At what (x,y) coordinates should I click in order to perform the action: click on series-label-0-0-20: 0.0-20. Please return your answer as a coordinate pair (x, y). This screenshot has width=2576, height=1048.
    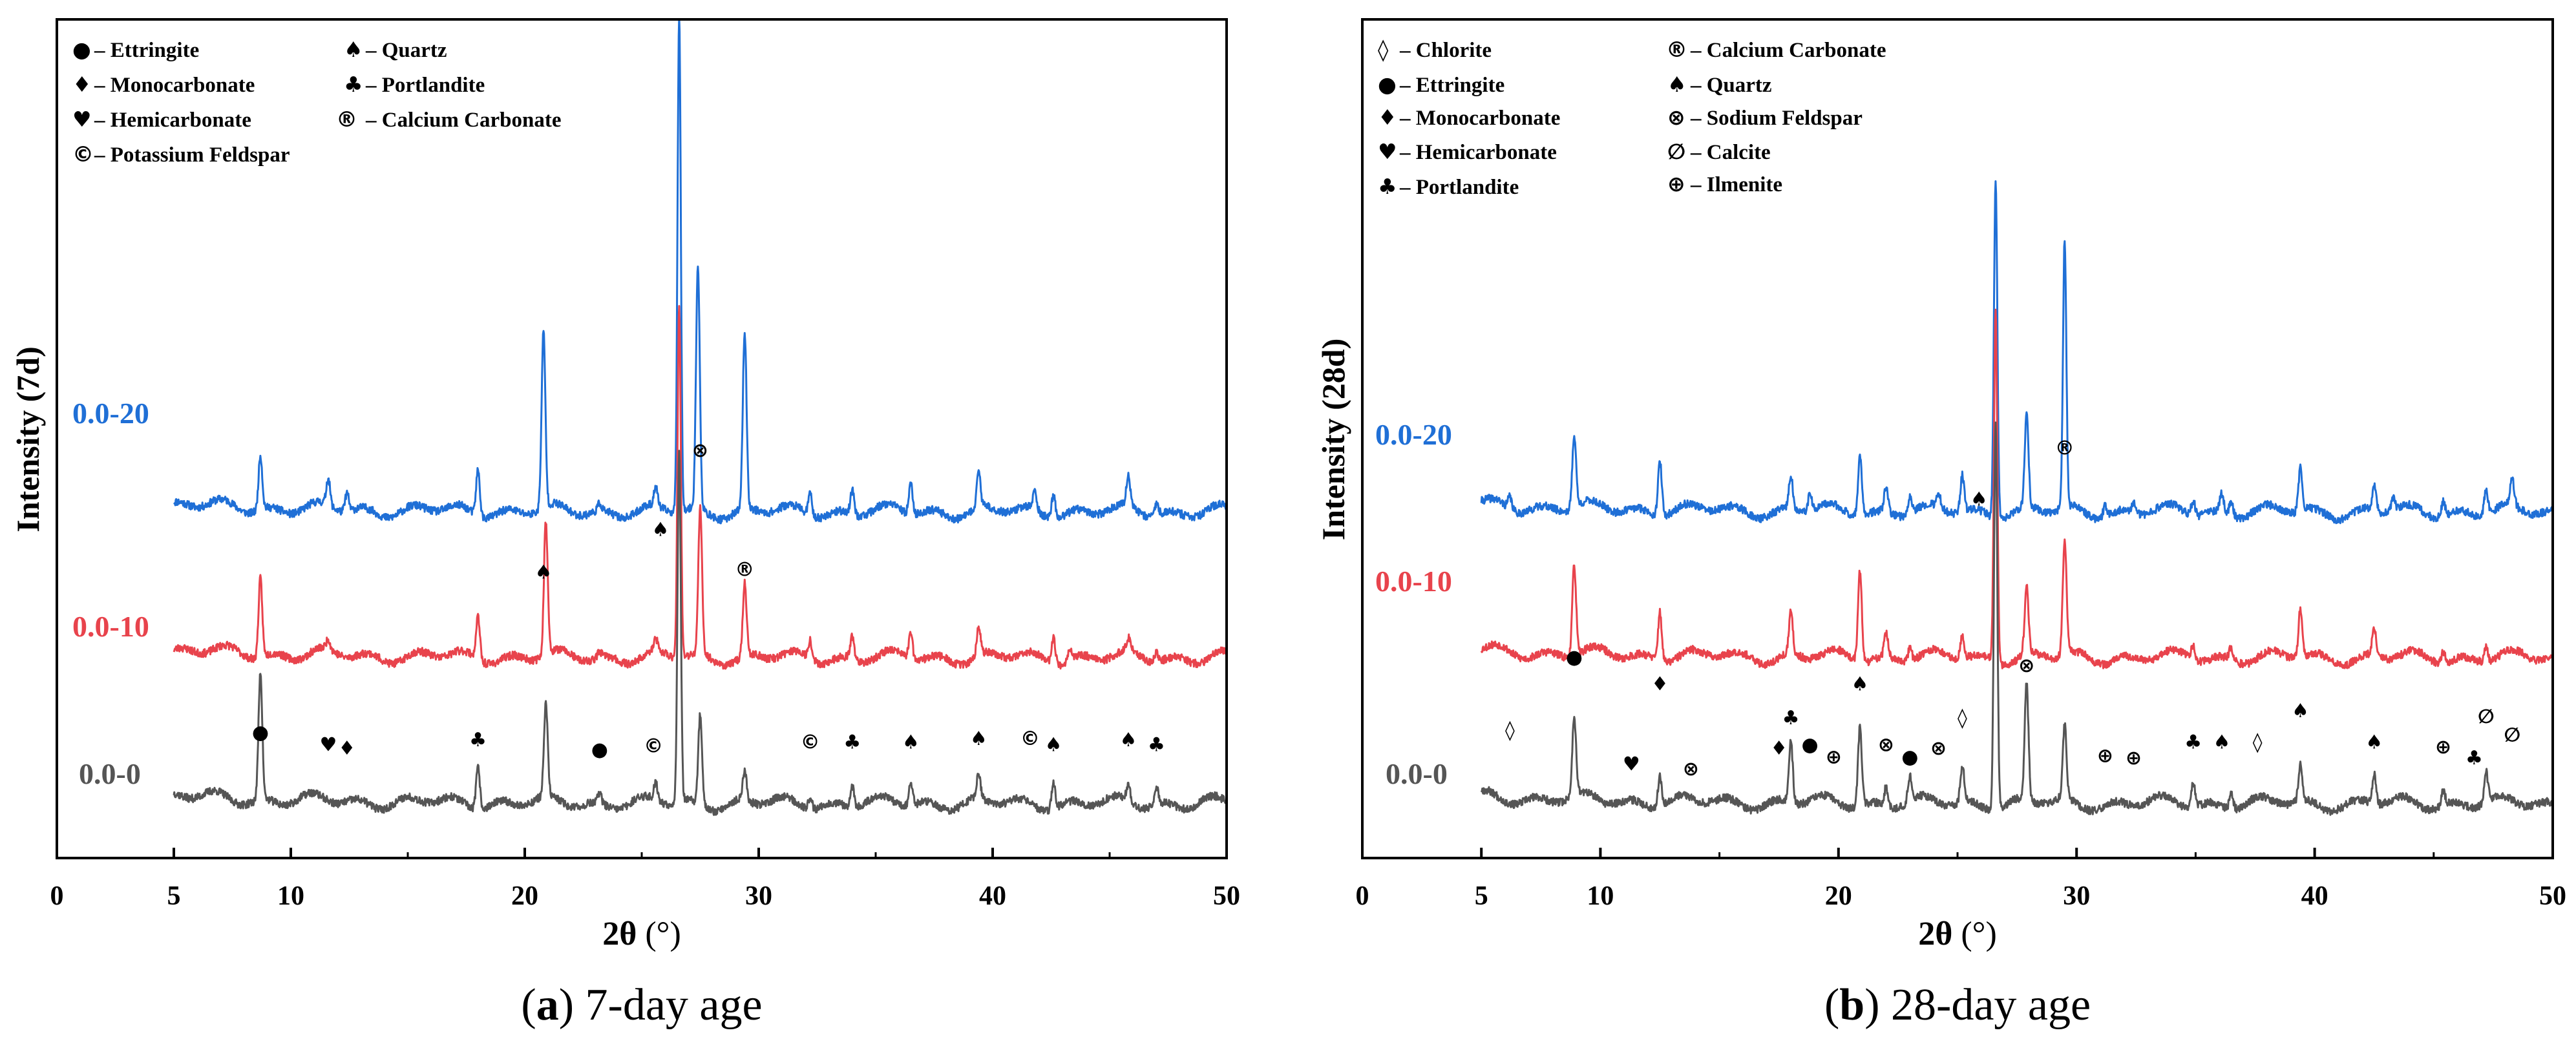
    Looking at the image, I should click on (110, 413).